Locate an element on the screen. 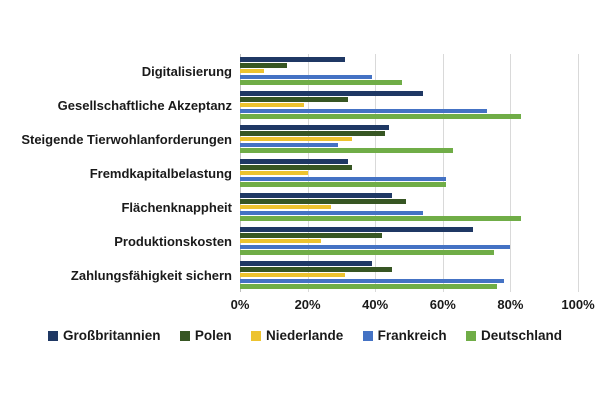 The width and height of the screenshot is (606, 402). legend-label: Niederlande is located at coordinates (304, 335).